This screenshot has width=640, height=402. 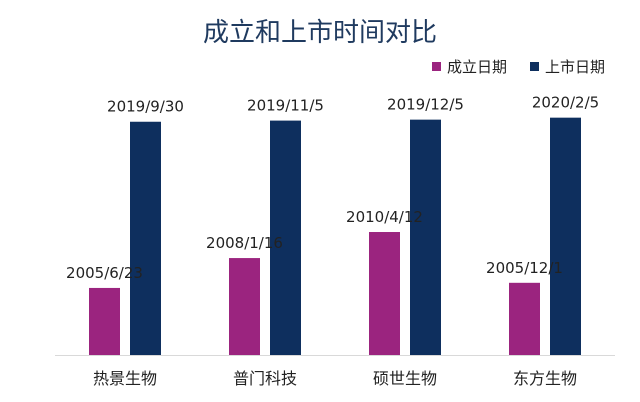 I want to click on data-label-listed-4: 2020/2/5, so click(x=565, y=103).